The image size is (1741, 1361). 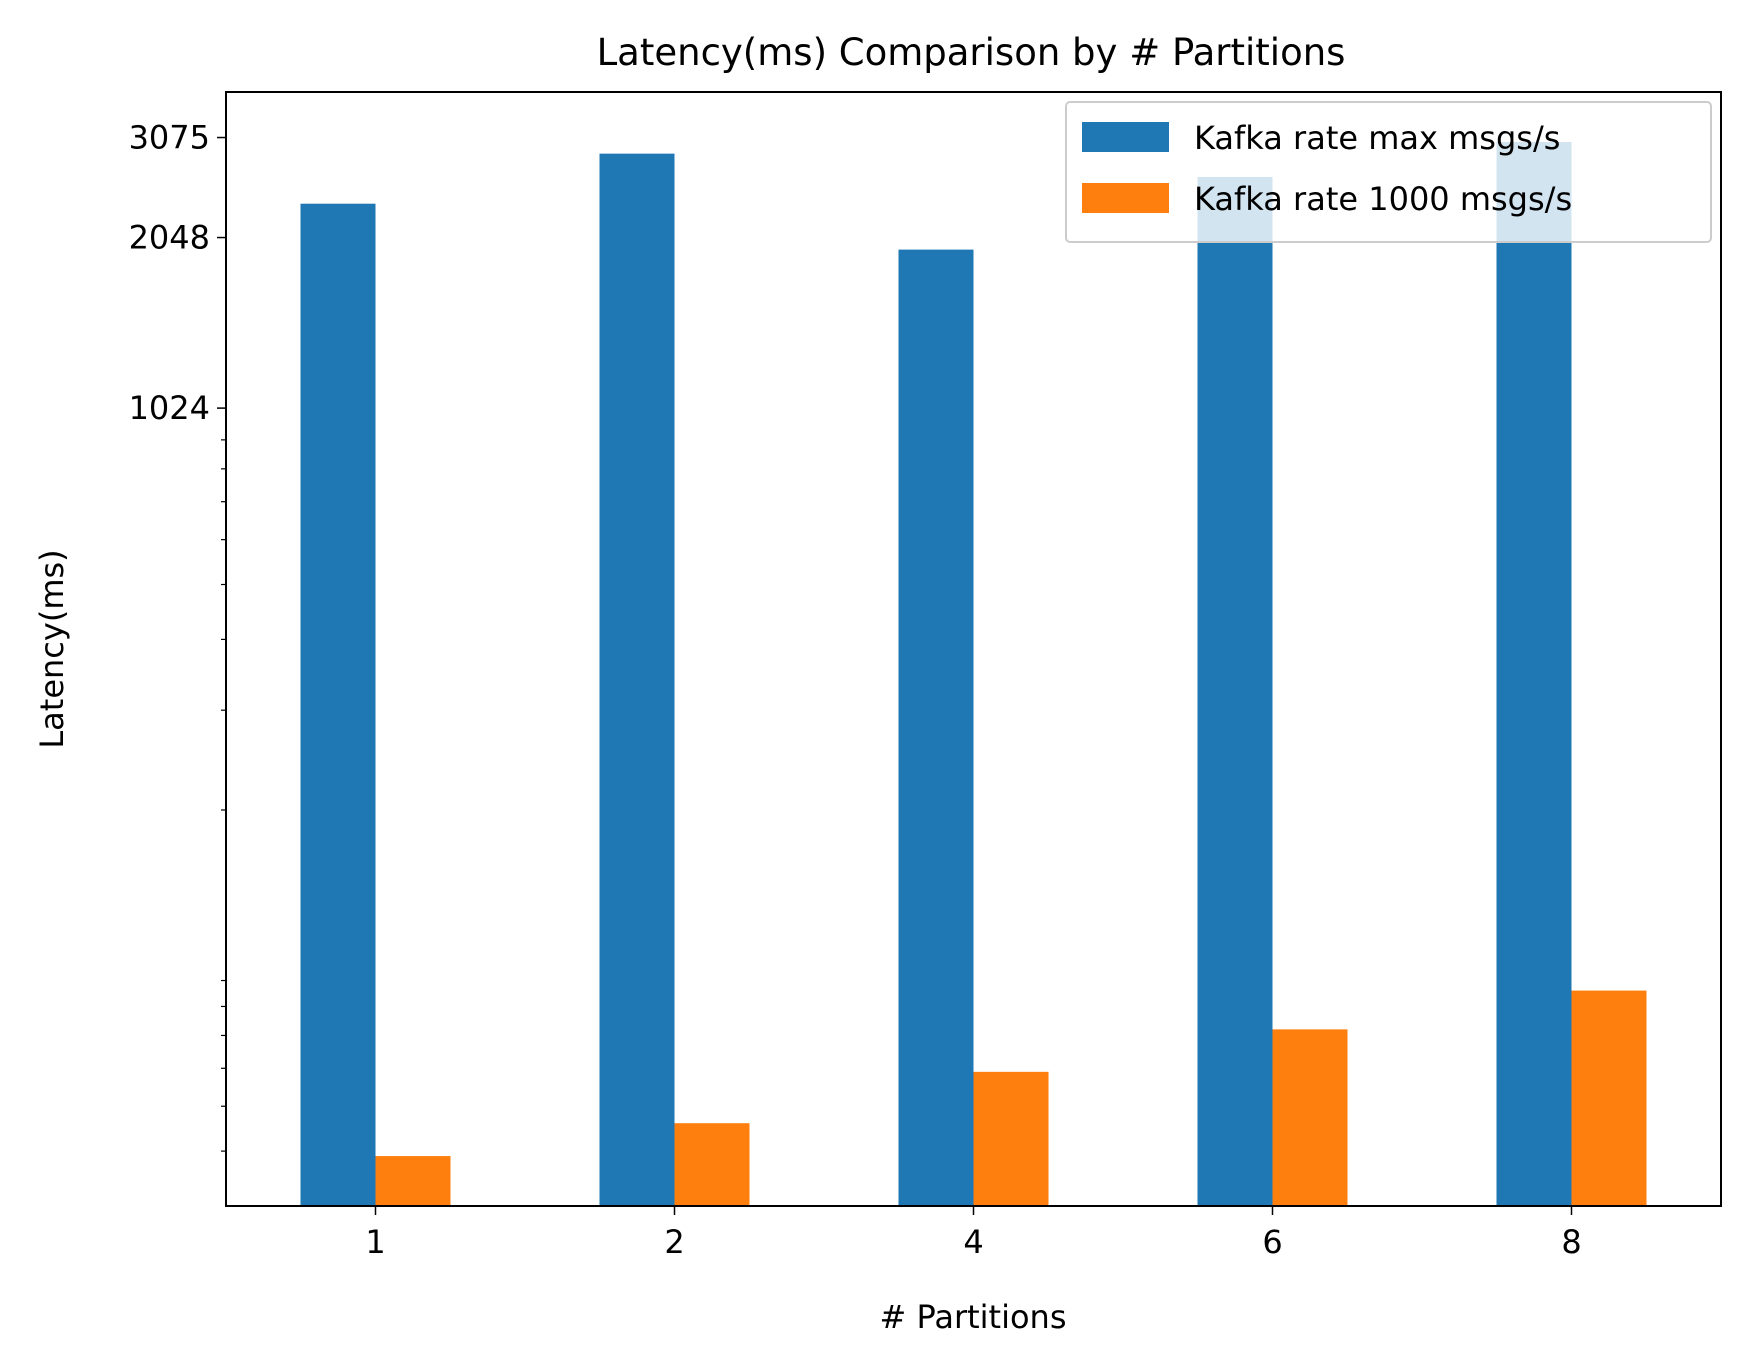 What do you see at coordinates (169, 408) in the screenshot?
I see `y-tick-label-1024: 1024` at bounding box center [169, 408].